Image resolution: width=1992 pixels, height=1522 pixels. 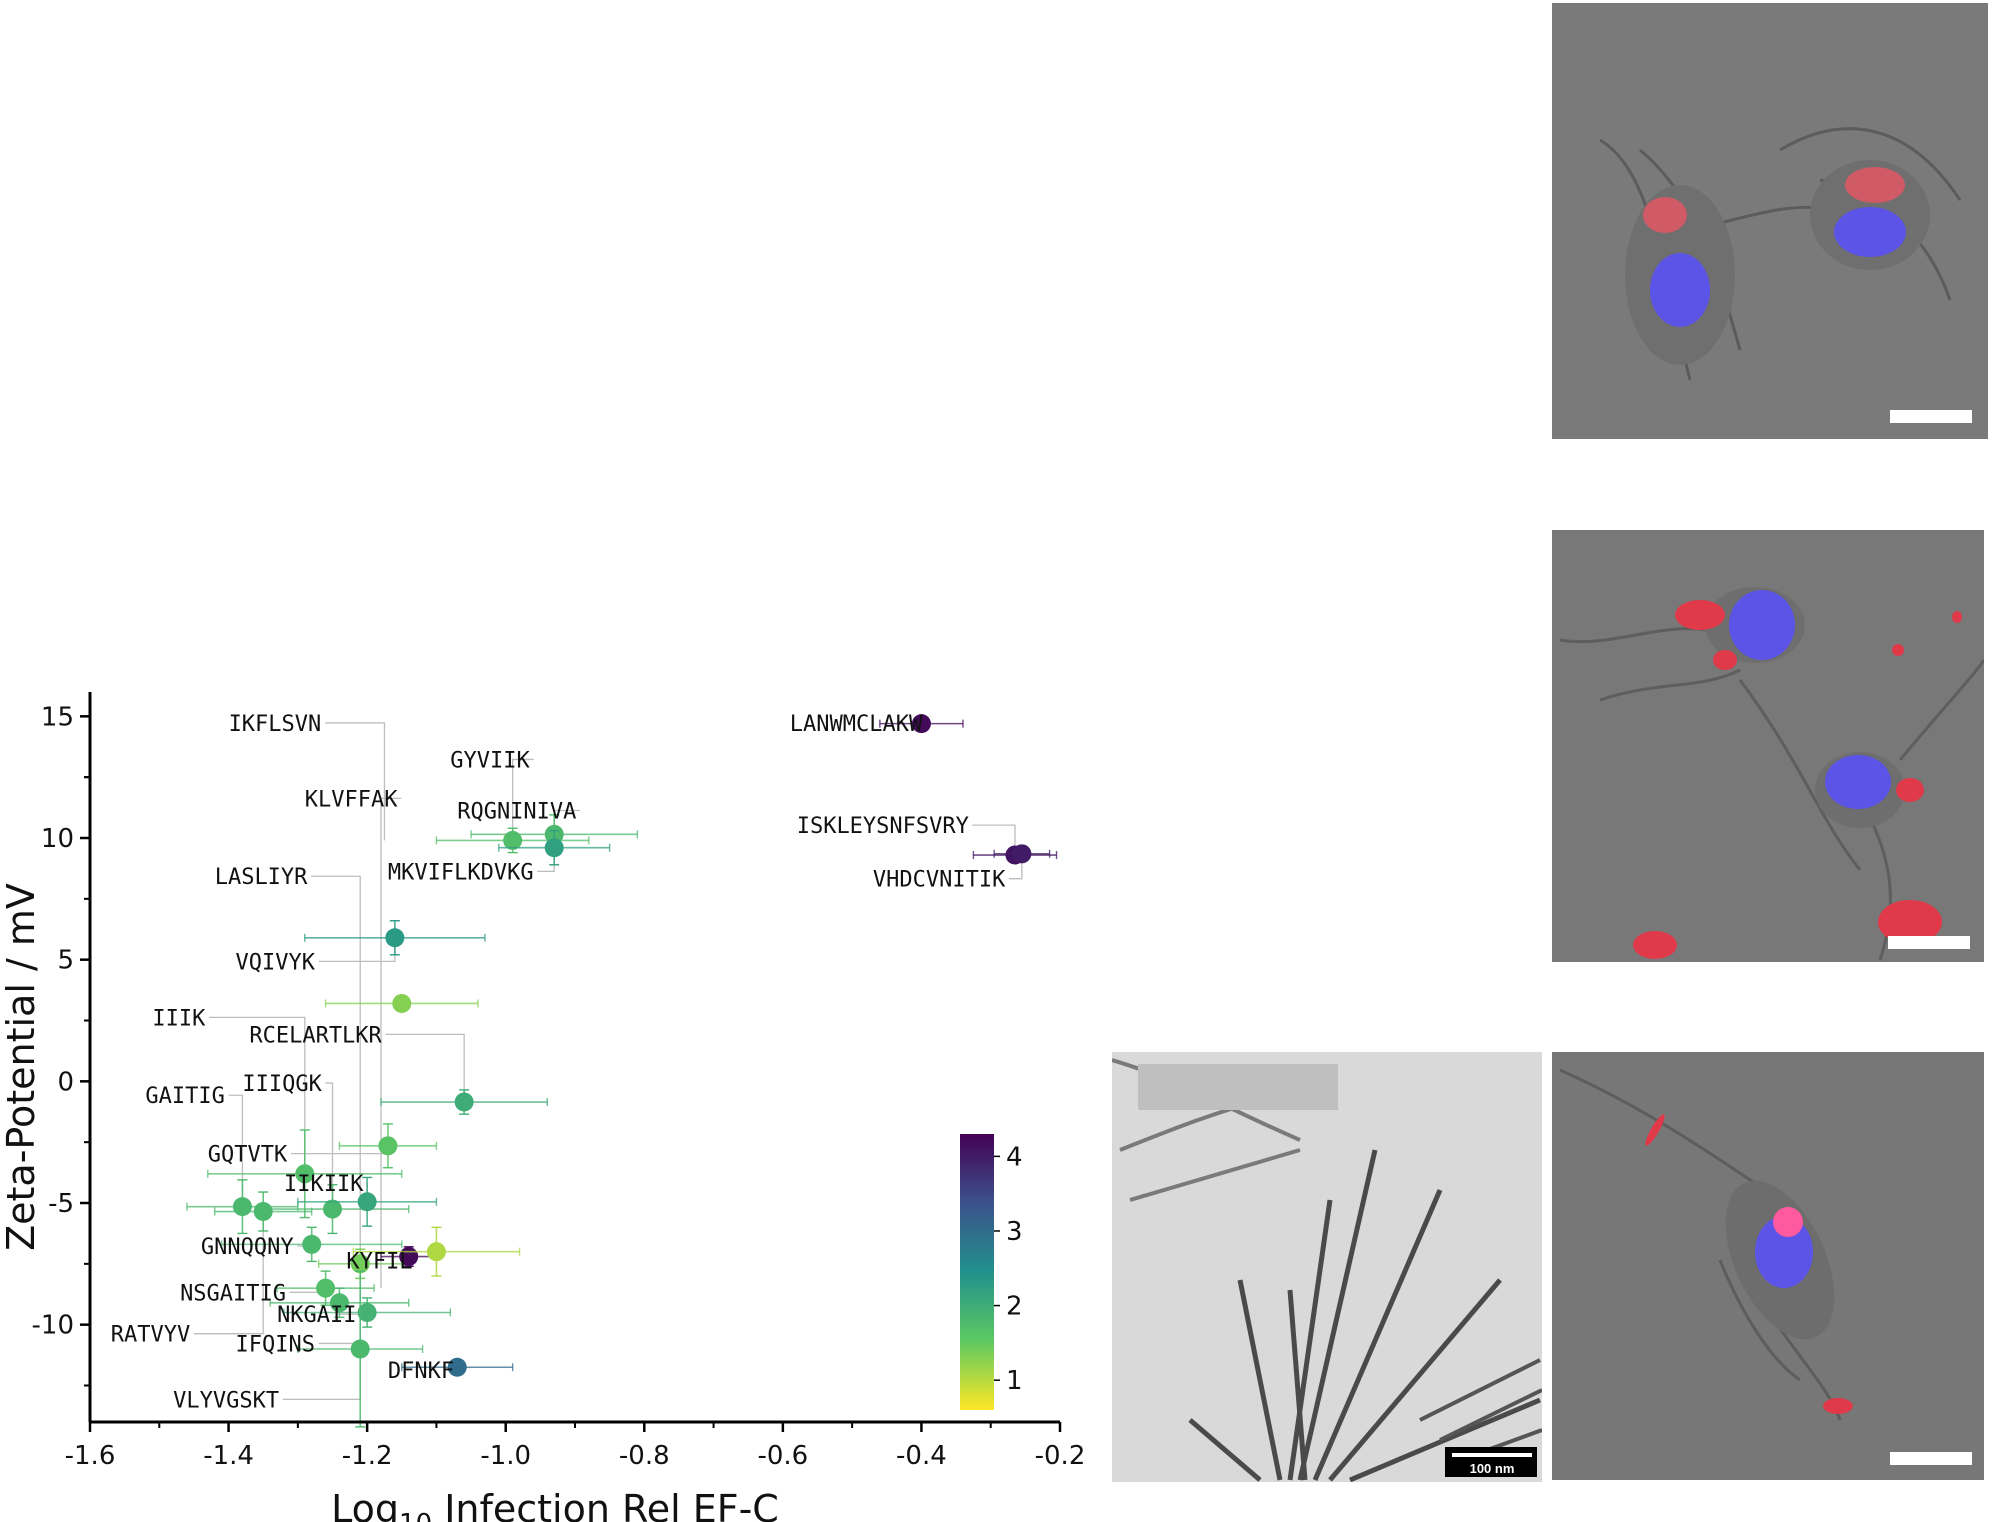 What do you see at coordinates (57, 717) in the screenshot?
I see `y-tick-label: 15` at bounding box center [57, 717].